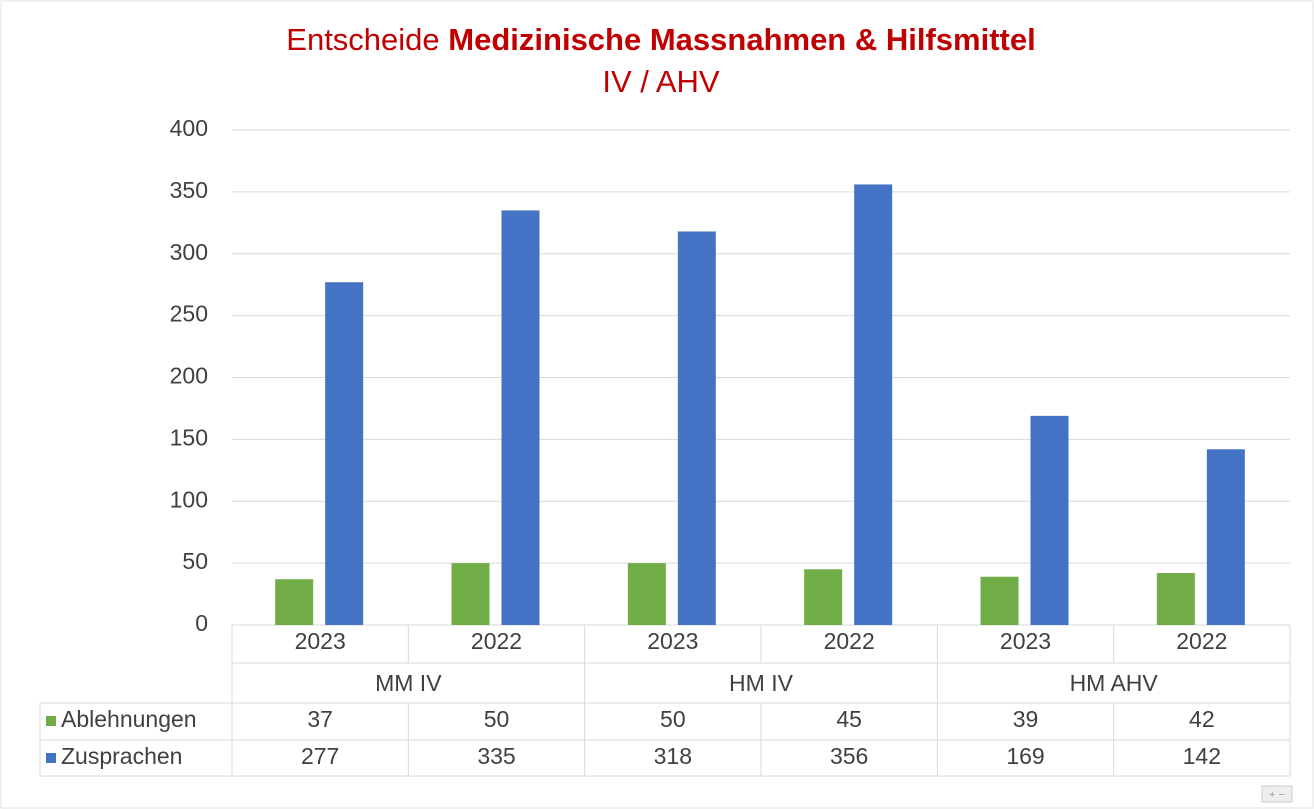 The height and width of the screenshot is (809, 1314). Describe the element at coordinates (189, 437) in the screenshot. I see `y-tick-label: 150` at that location.